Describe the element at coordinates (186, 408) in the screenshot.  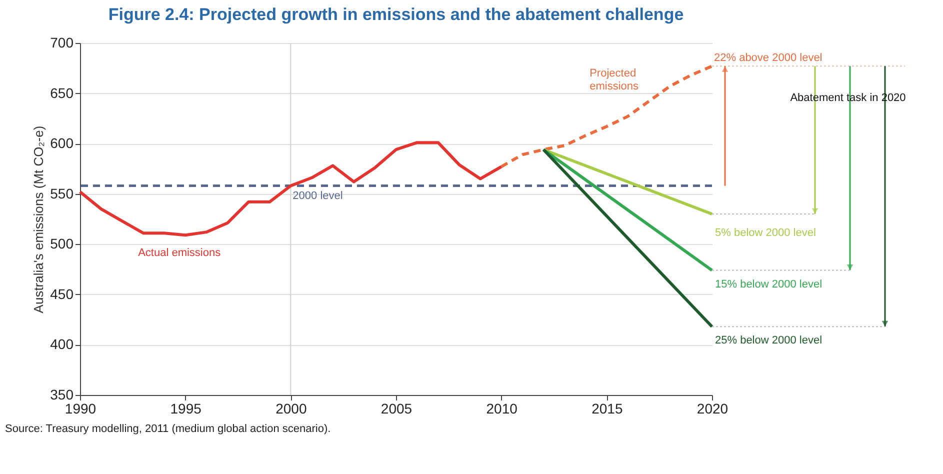
I see `x-tick-label: 1995` at that location.